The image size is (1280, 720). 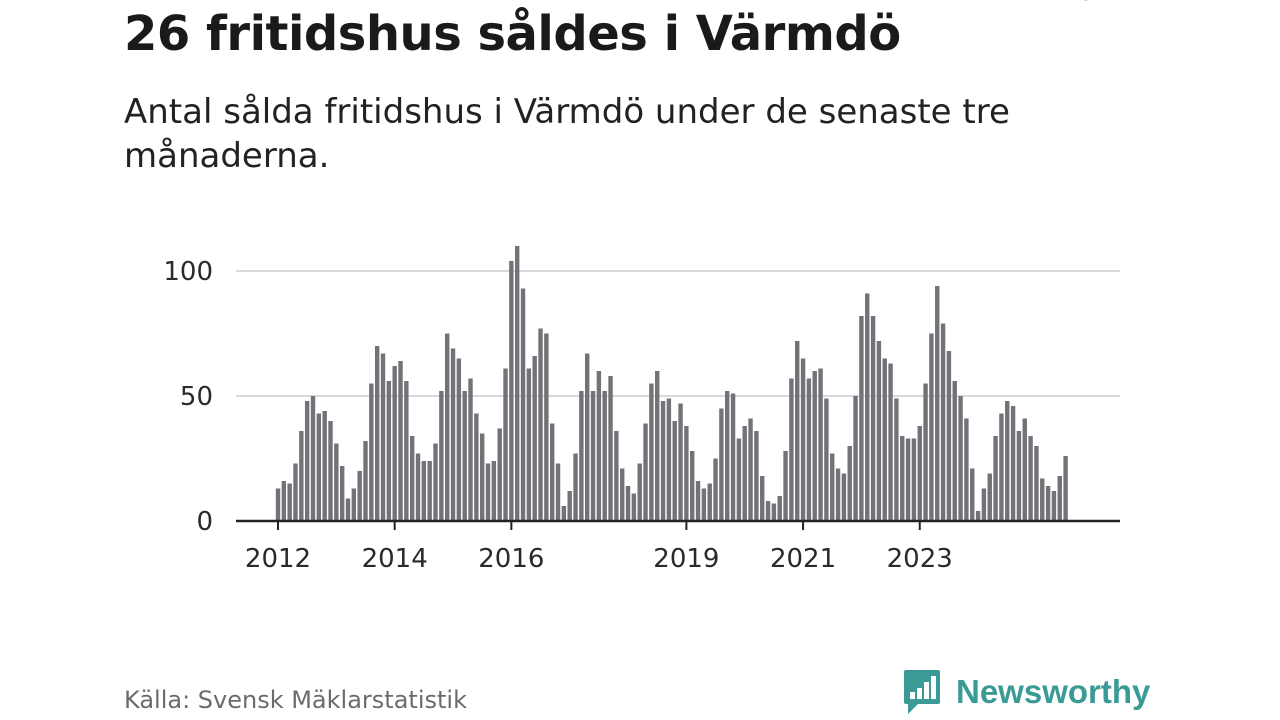 What do you see at coordinates (920, 559) in the screenshot?
I see `x-tick-label: 2023` at bounding box center [920, 559].